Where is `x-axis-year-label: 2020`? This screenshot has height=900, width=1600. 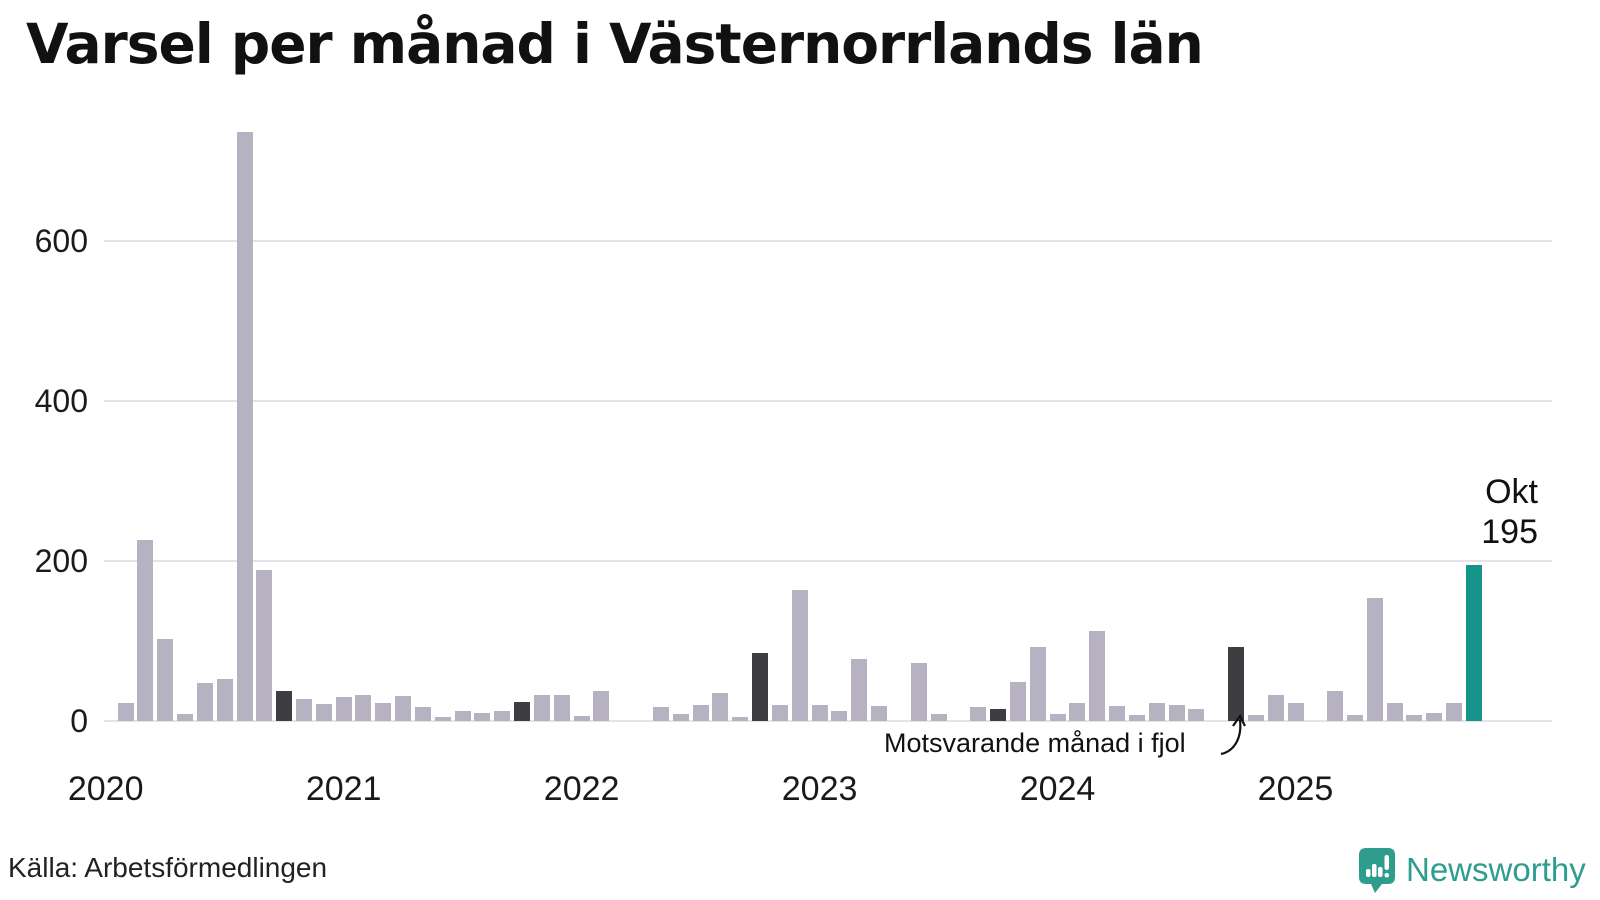
x-axis-year-label: 2020 is located at coordinates (105, 789).